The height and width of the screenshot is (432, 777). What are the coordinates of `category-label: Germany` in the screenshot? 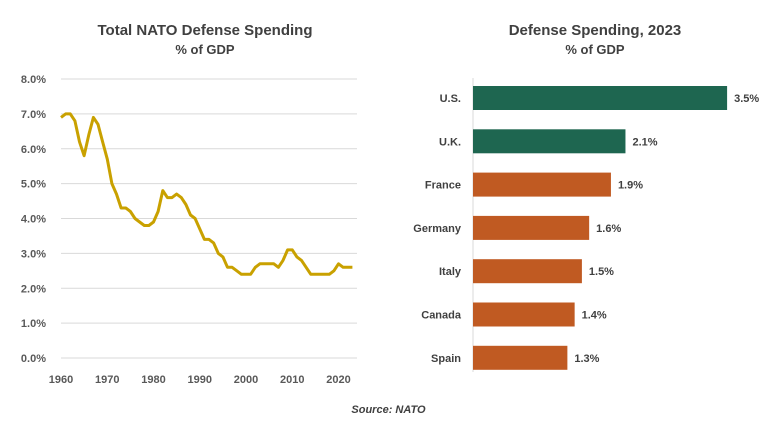 It's located at (437, 229).